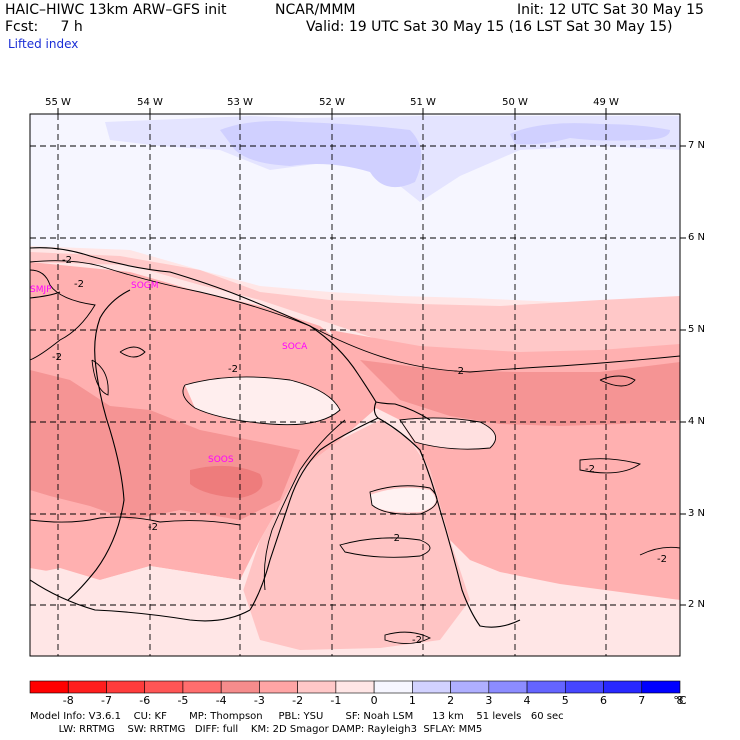 The height and width of the screenshot is (740, 740). I want to click on colorbar-tick-label: -7, so click(106, 700).